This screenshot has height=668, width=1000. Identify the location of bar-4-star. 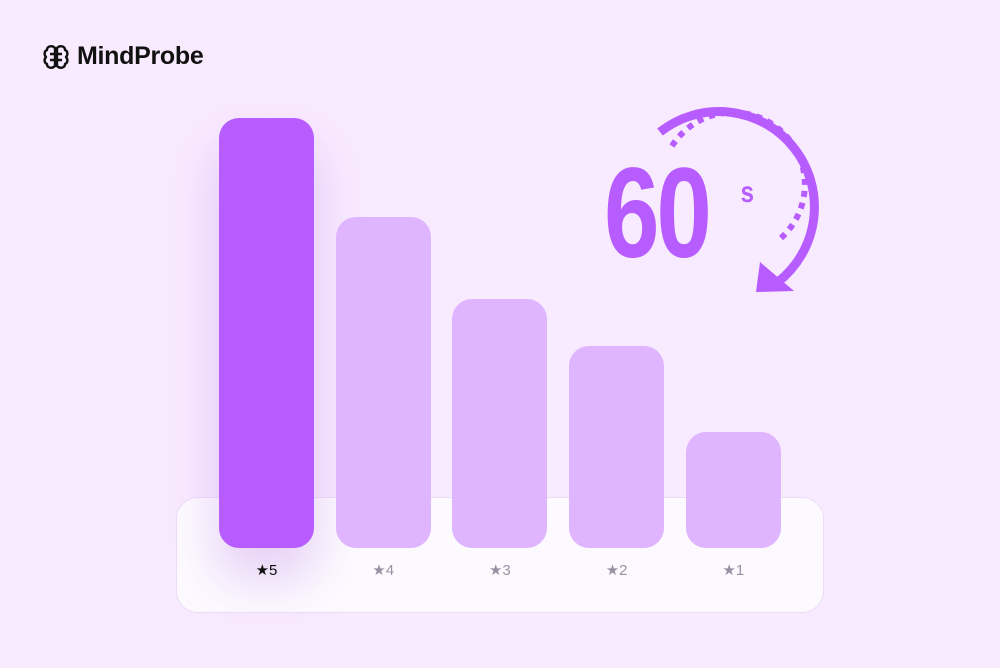
(383, 382).